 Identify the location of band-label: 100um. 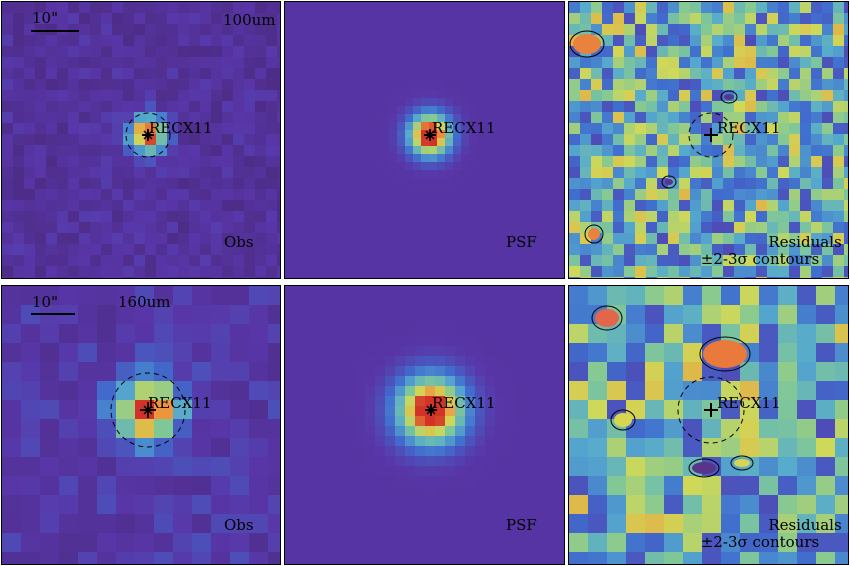
(249, 20).